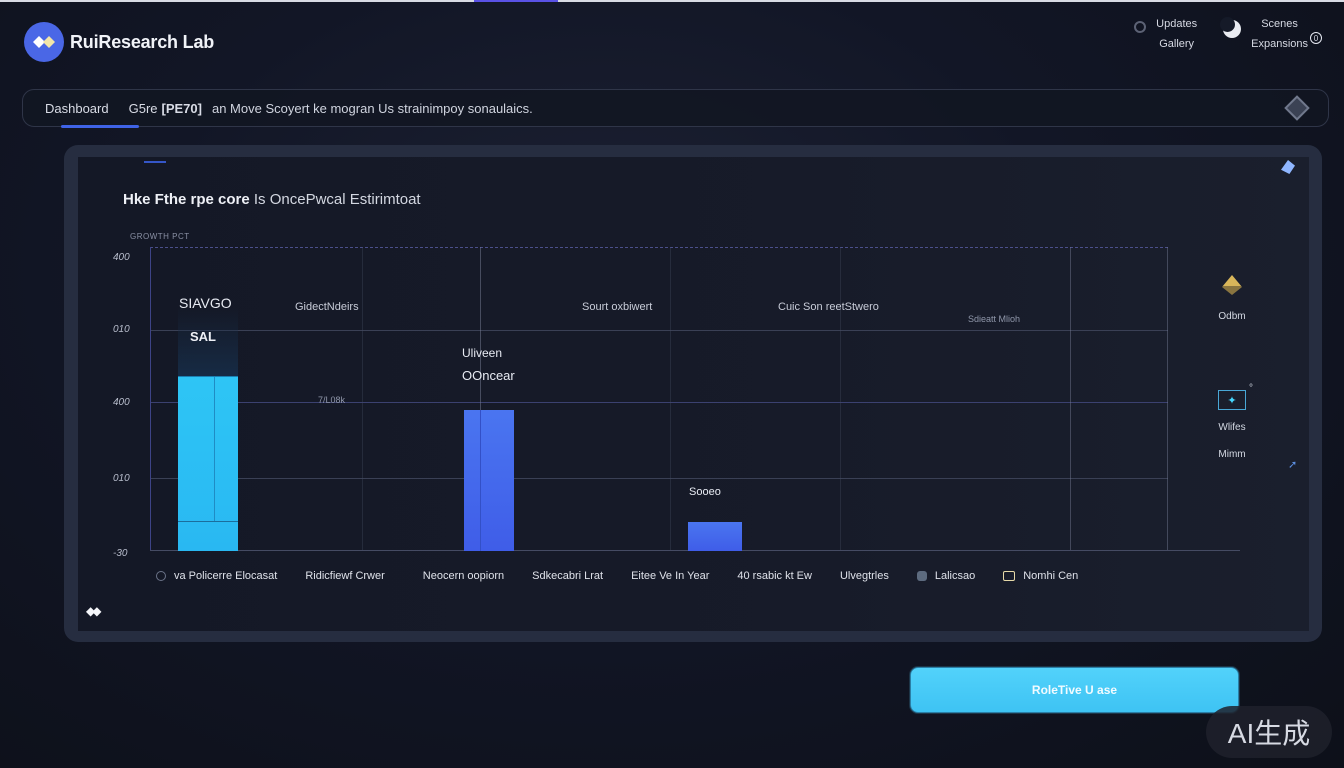  What do you see at coordinates (1232, 367) in the screenshot?
I see `side-controls: Odbm ✦ Wlifes Mimm` at bounding box center [1232, 367].